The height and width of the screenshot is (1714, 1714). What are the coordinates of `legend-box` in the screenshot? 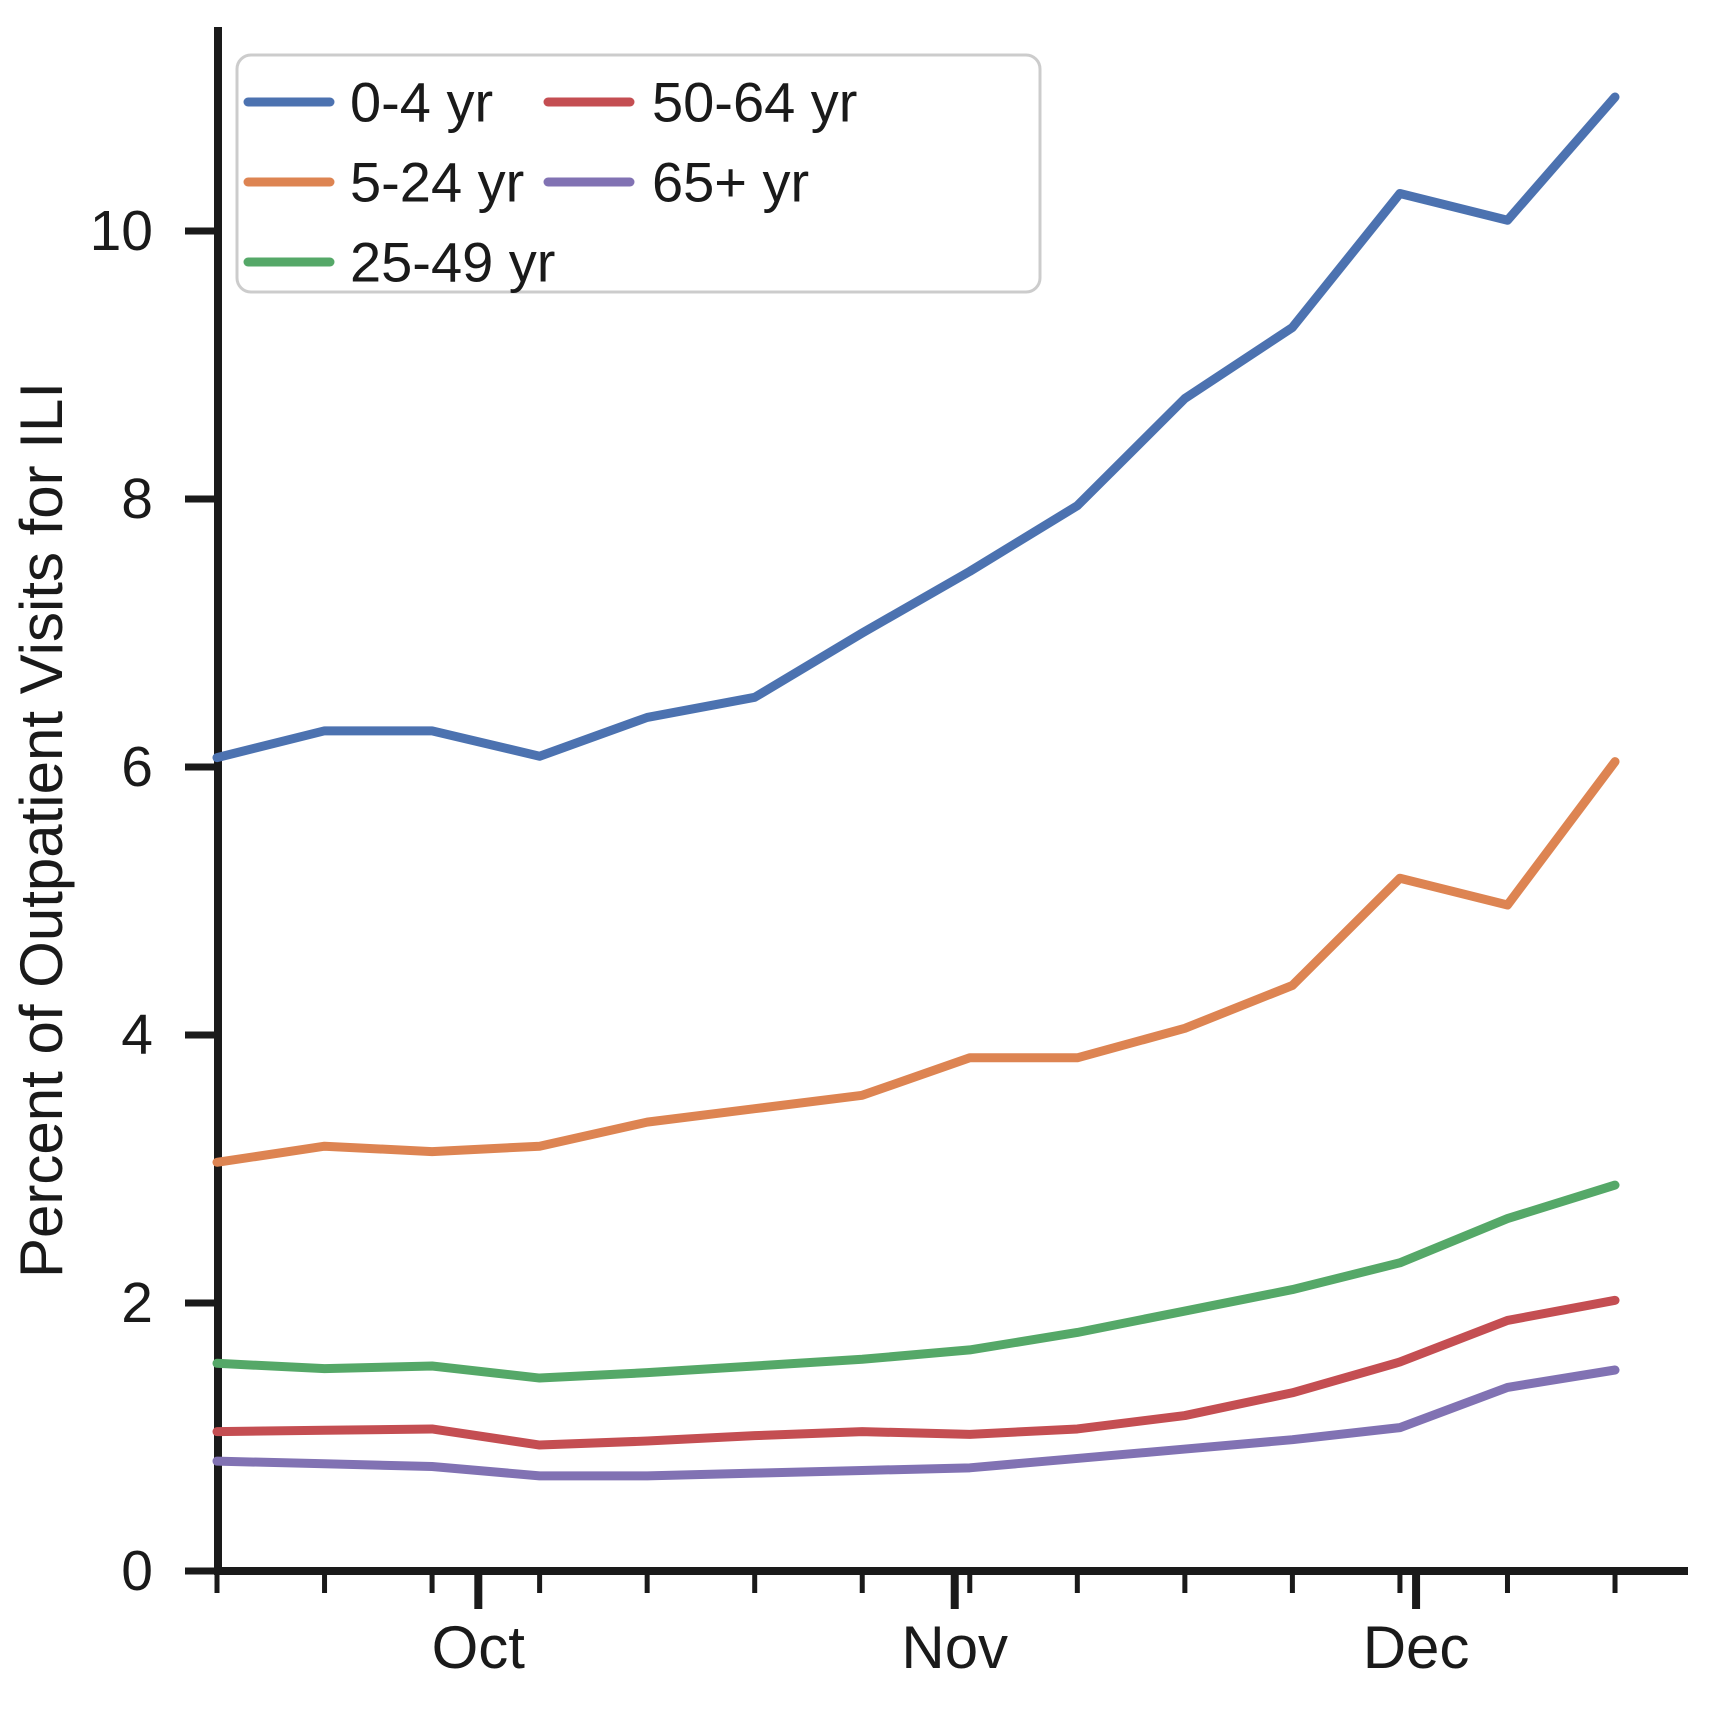 It's located at (638, 173).